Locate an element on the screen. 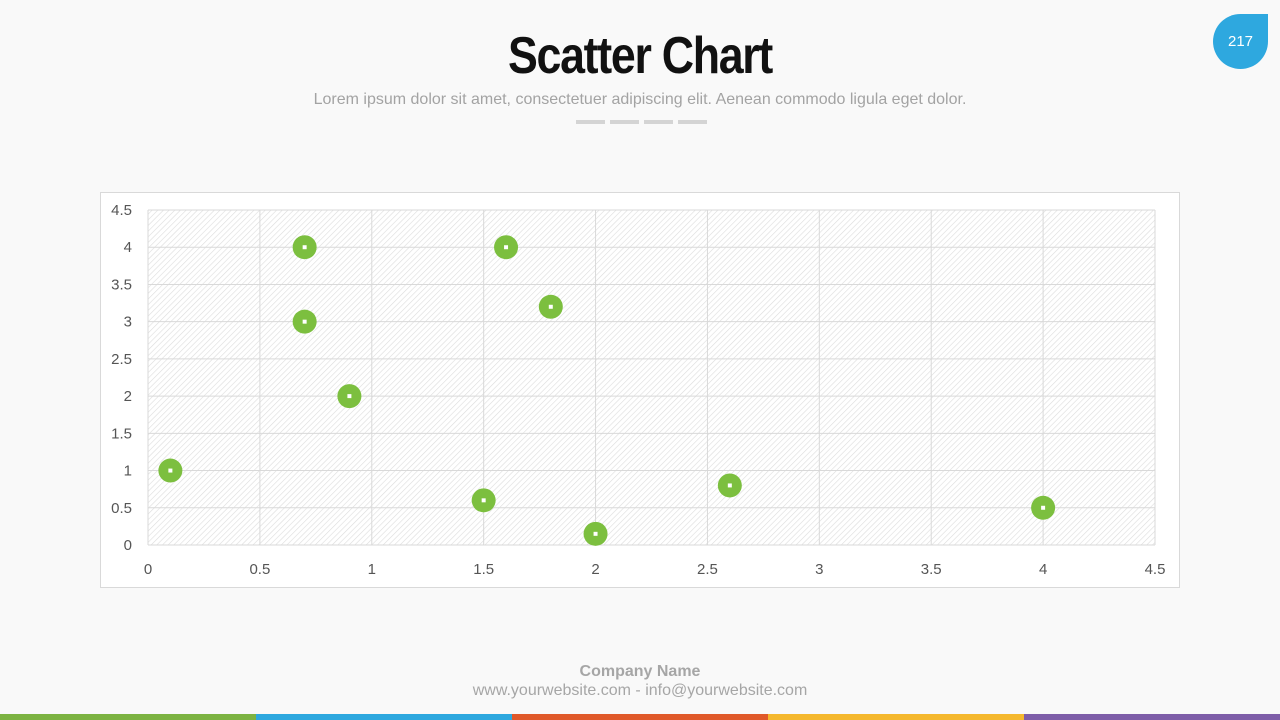  x-tick-label: 3 is located at coordinates (819, 569).